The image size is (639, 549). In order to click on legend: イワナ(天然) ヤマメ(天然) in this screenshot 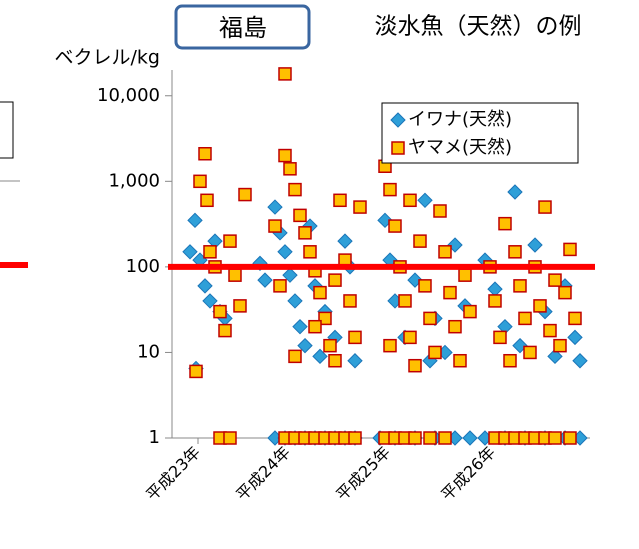, I will do `click(480, 133)`.